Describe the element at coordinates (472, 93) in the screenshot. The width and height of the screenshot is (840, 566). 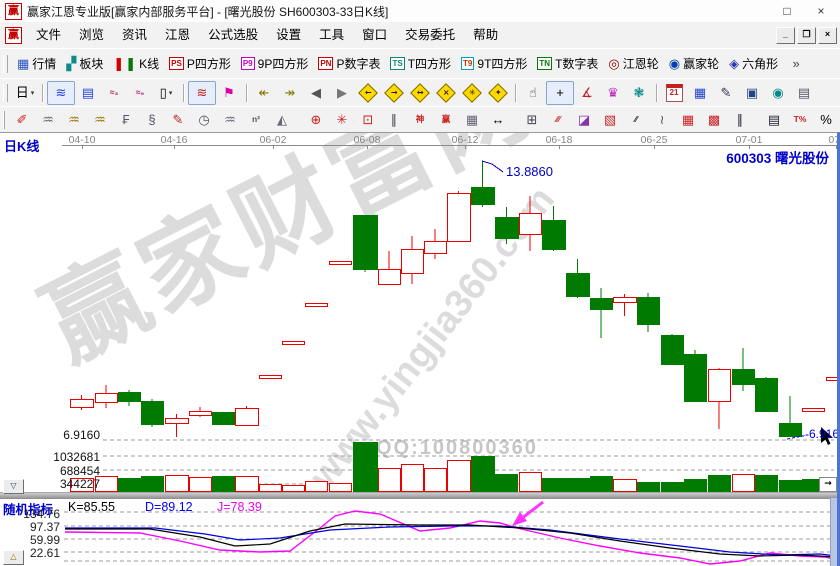
I see `diamond-star-button: ✳` at that location.